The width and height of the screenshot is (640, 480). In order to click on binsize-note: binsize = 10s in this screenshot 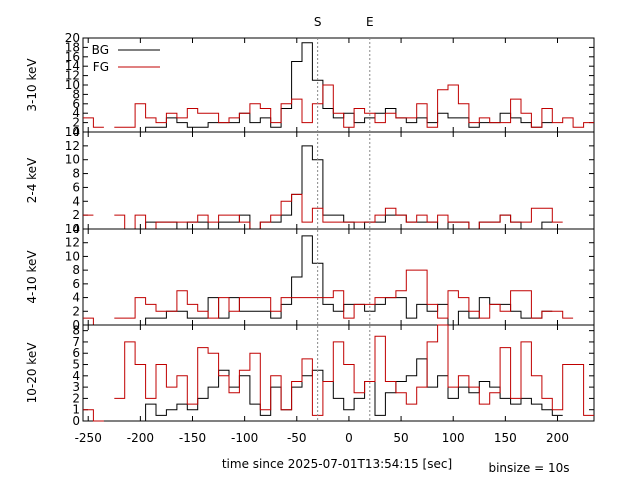, I will do `click(528, 468)`.